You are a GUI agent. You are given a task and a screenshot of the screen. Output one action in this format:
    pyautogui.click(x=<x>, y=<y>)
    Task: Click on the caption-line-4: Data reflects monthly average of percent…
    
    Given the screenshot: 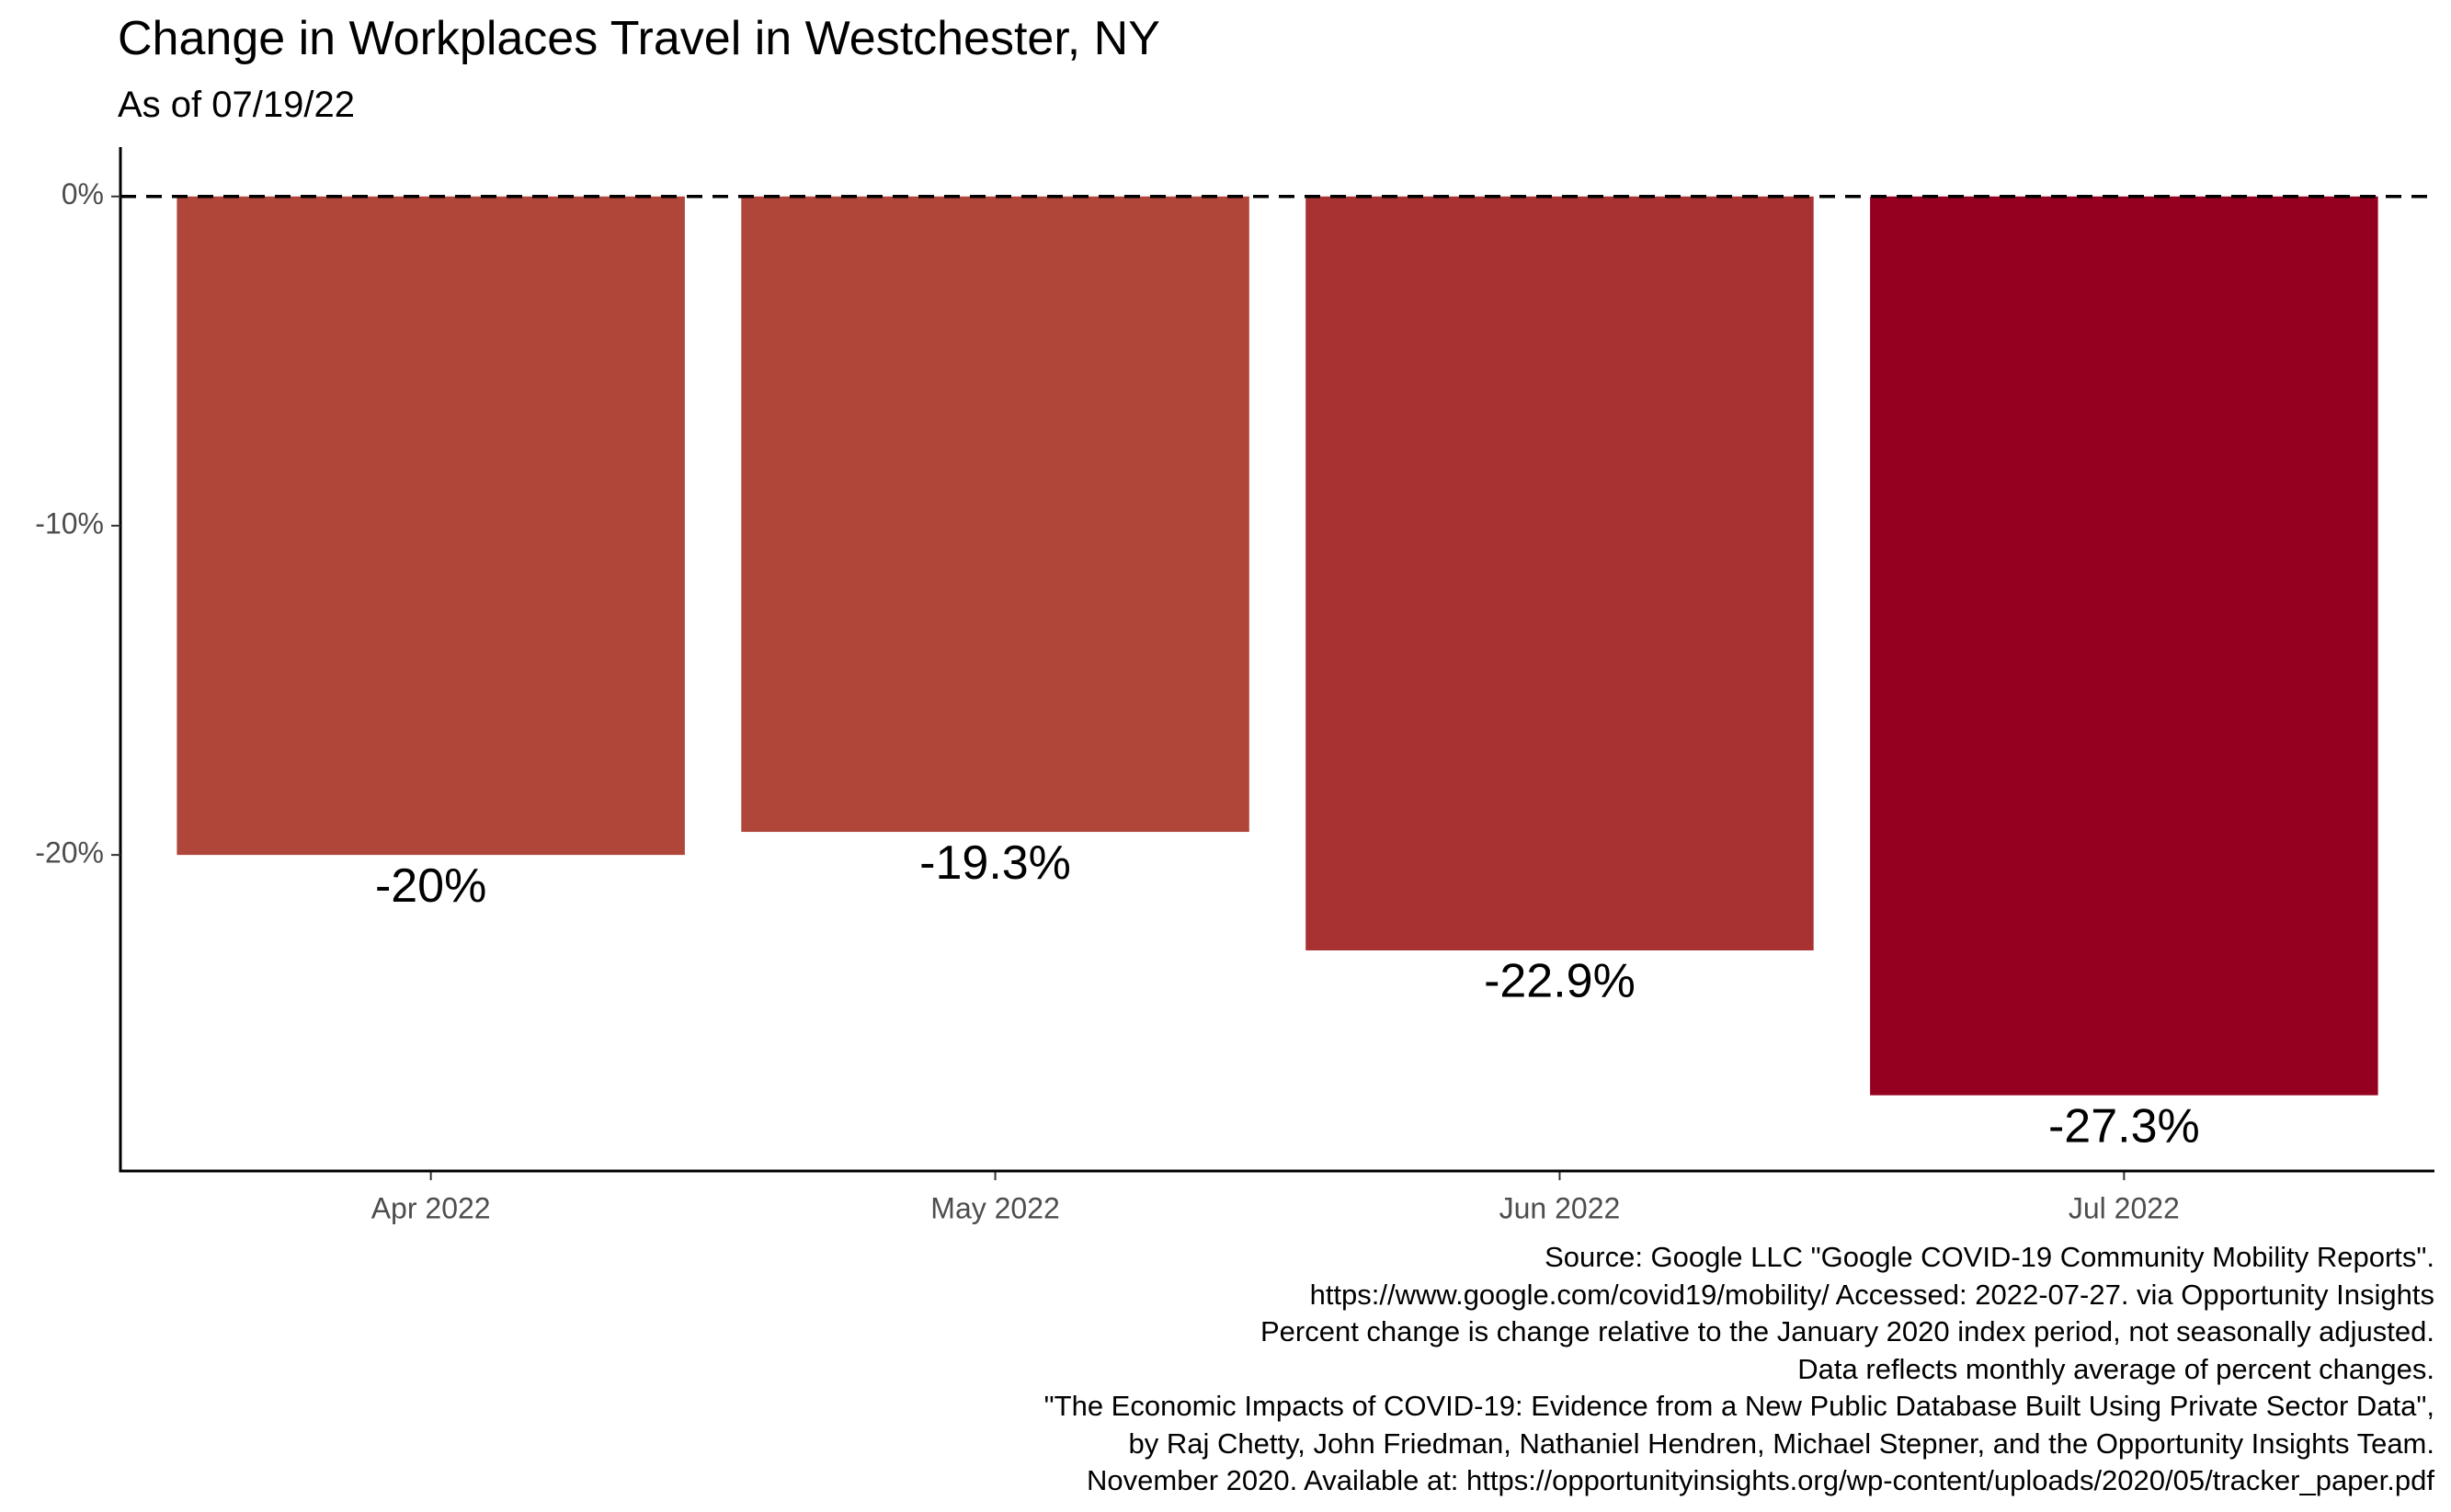 What is the action you would take?
    pyautogui.click(x=2115, y=1368)
    